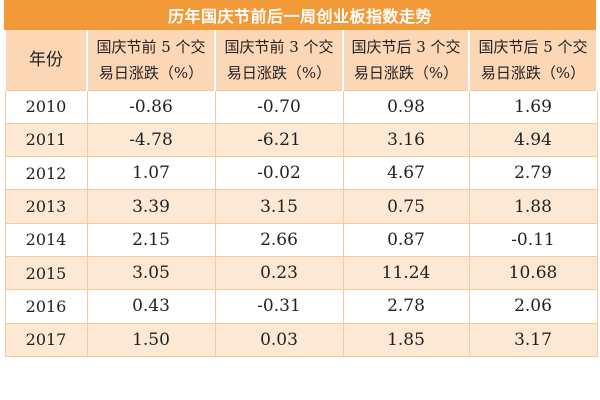 The height and width of the screenshot is (400, 600). What do you see at coordinates (279, 46) in the screenshot?
I see `header-label-line1: 国庆节前 3 个交` at bounding box center [279, 46].